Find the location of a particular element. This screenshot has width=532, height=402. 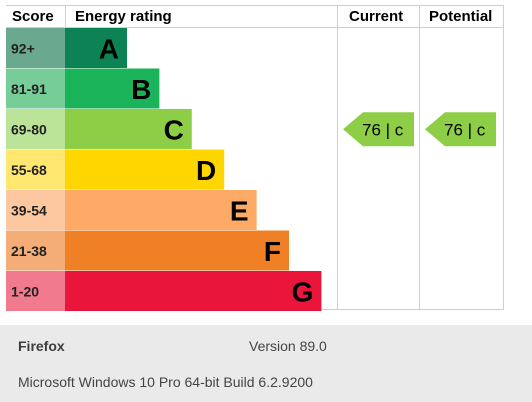

bar-g is located at coordinates (193, 291).